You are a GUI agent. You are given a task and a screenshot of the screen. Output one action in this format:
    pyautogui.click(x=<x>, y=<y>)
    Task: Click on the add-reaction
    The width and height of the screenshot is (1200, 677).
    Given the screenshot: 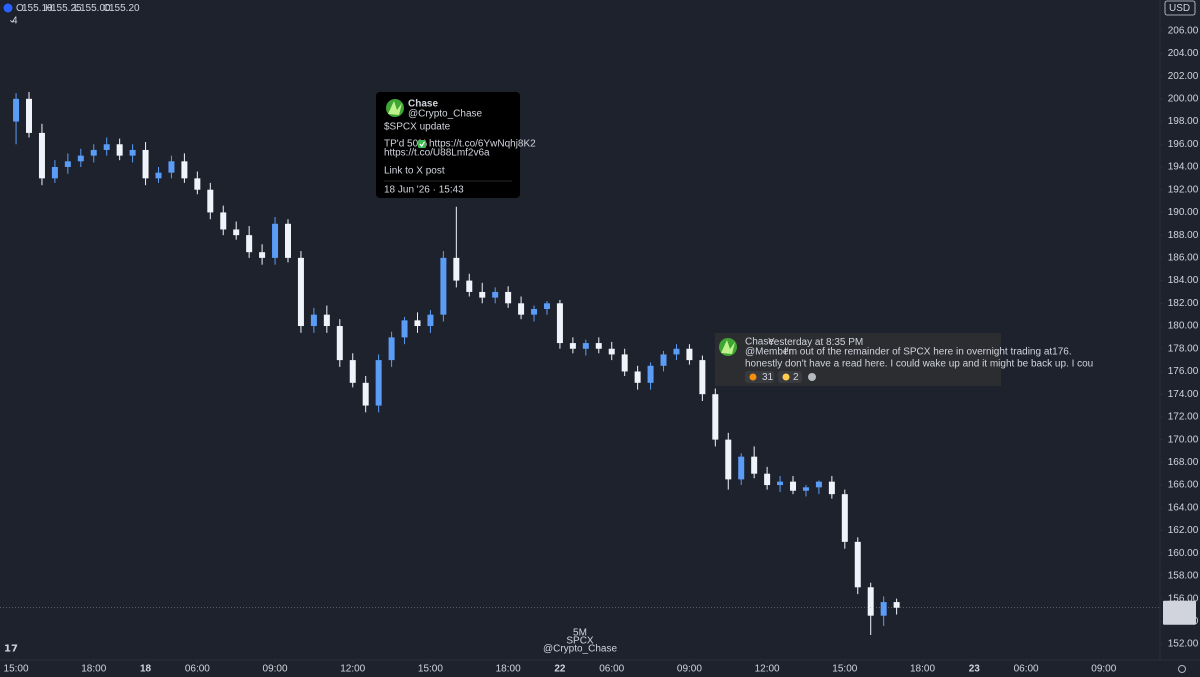 What is the action you would take?
    pyautogui.click(x=812, y=377)
    